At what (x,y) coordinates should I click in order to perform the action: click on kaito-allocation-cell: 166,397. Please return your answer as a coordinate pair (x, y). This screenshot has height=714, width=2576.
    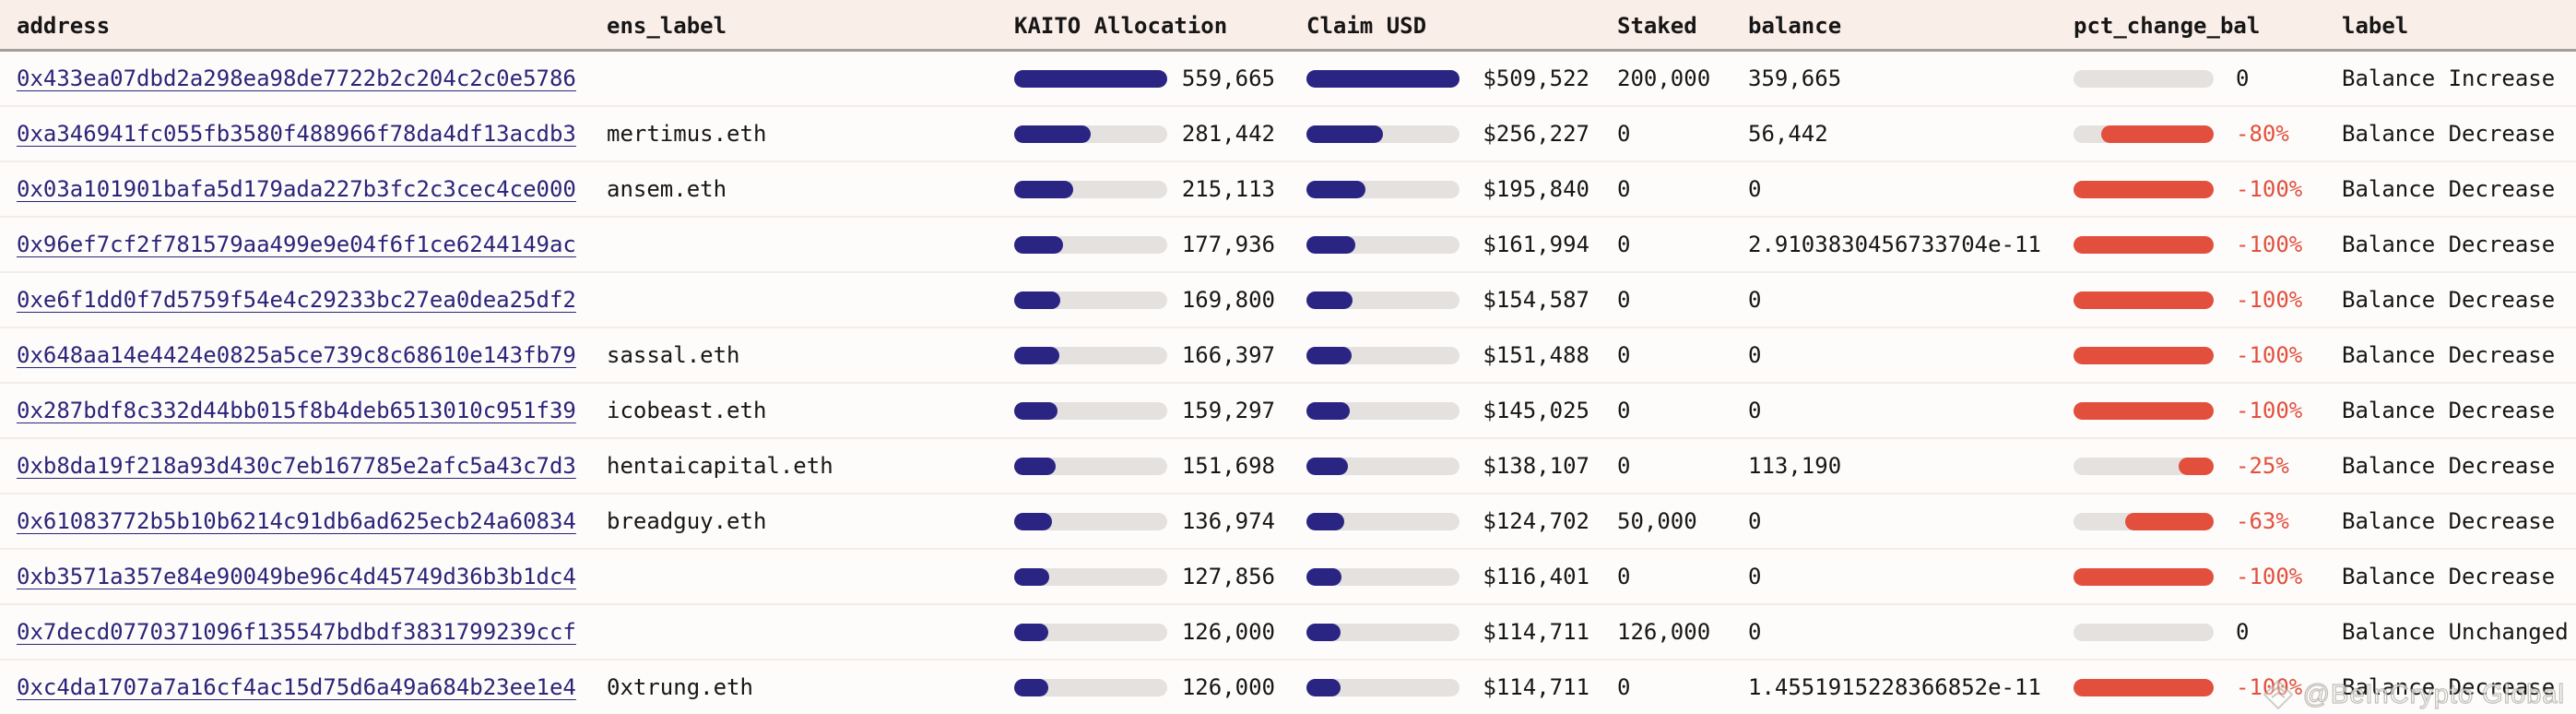
    Looking at the image, I should click on (1160, 355).